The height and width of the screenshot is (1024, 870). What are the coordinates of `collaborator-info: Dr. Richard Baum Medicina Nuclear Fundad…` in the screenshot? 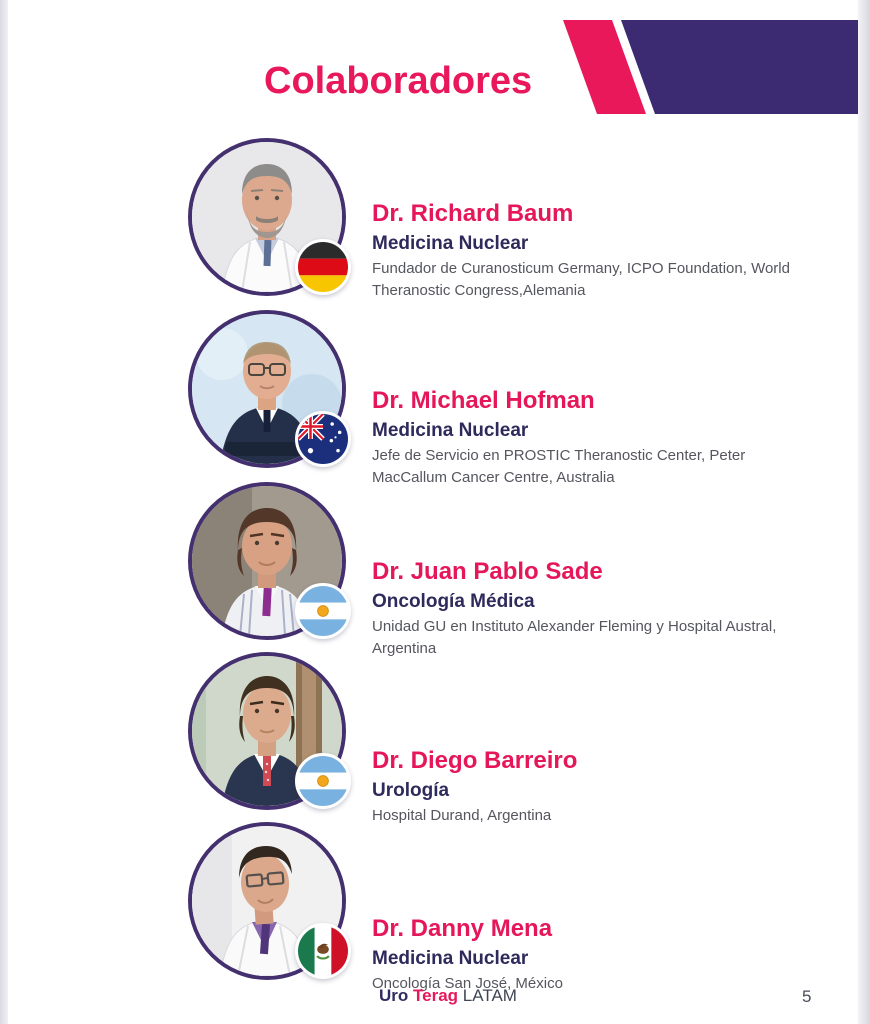 It's located at (592, 251).